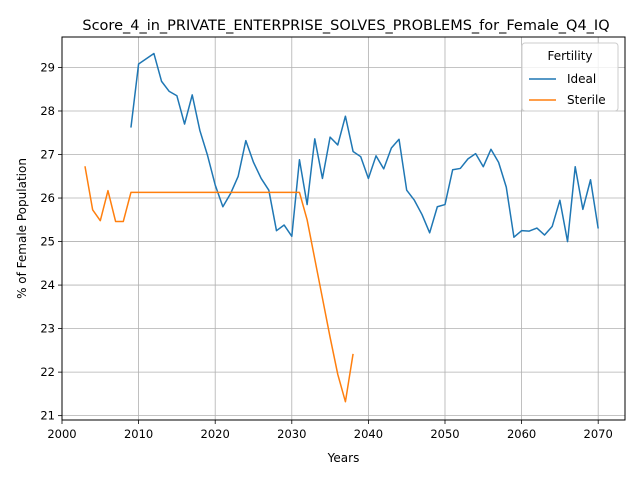 The image size is (640, 484). I want to click on x-tick-label: 2030, so click(291, 434).